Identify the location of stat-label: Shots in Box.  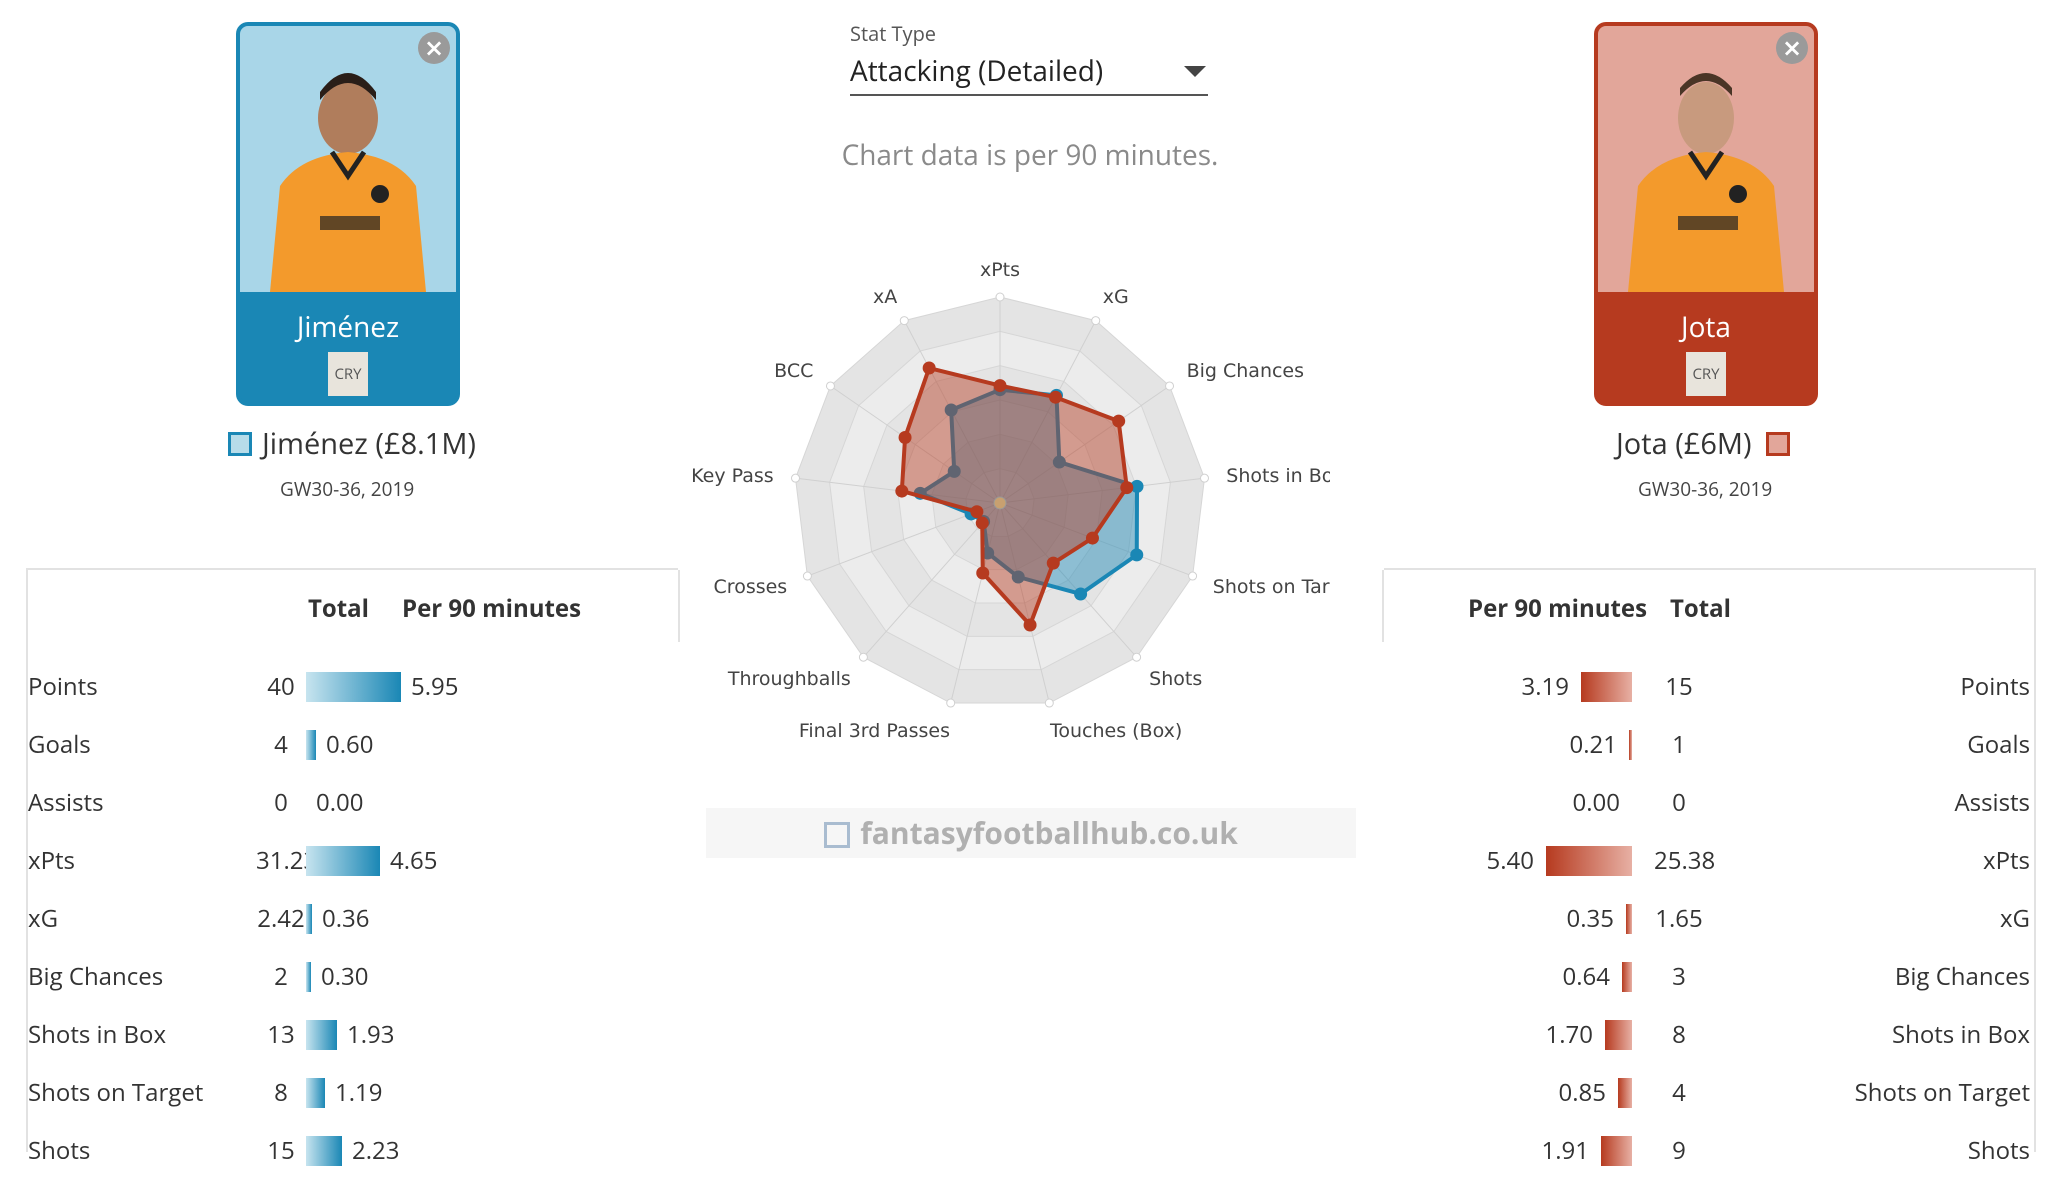
(1960, 1034).